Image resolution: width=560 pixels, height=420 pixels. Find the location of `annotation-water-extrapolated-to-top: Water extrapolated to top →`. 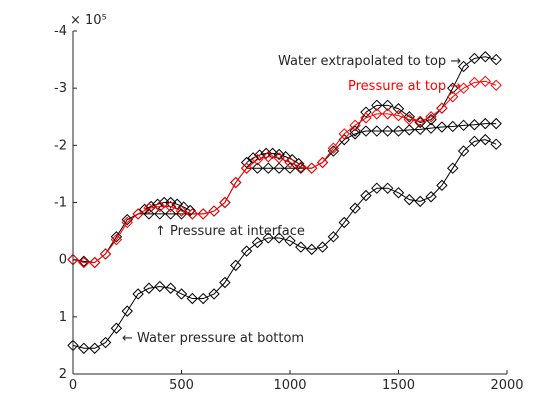

annotation-water-extrapolated-to-top: Water extrapolated to top → is located at coordinates (369, 61).